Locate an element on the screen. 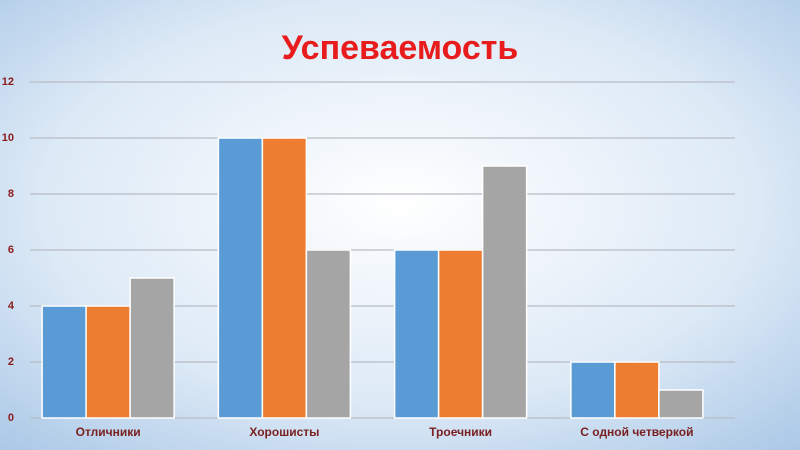 The height and width of the screenshot is (450, 800). y-tick-label: 10 is located at coordinates (8, 138).